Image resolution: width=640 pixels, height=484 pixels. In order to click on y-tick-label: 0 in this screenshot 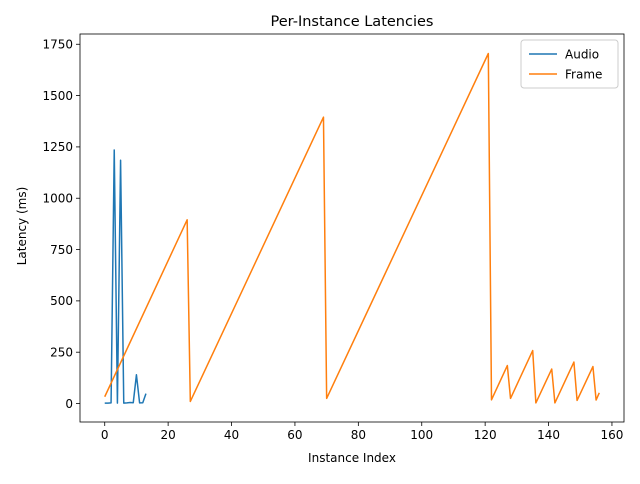, I will do `click(69, 404)`.